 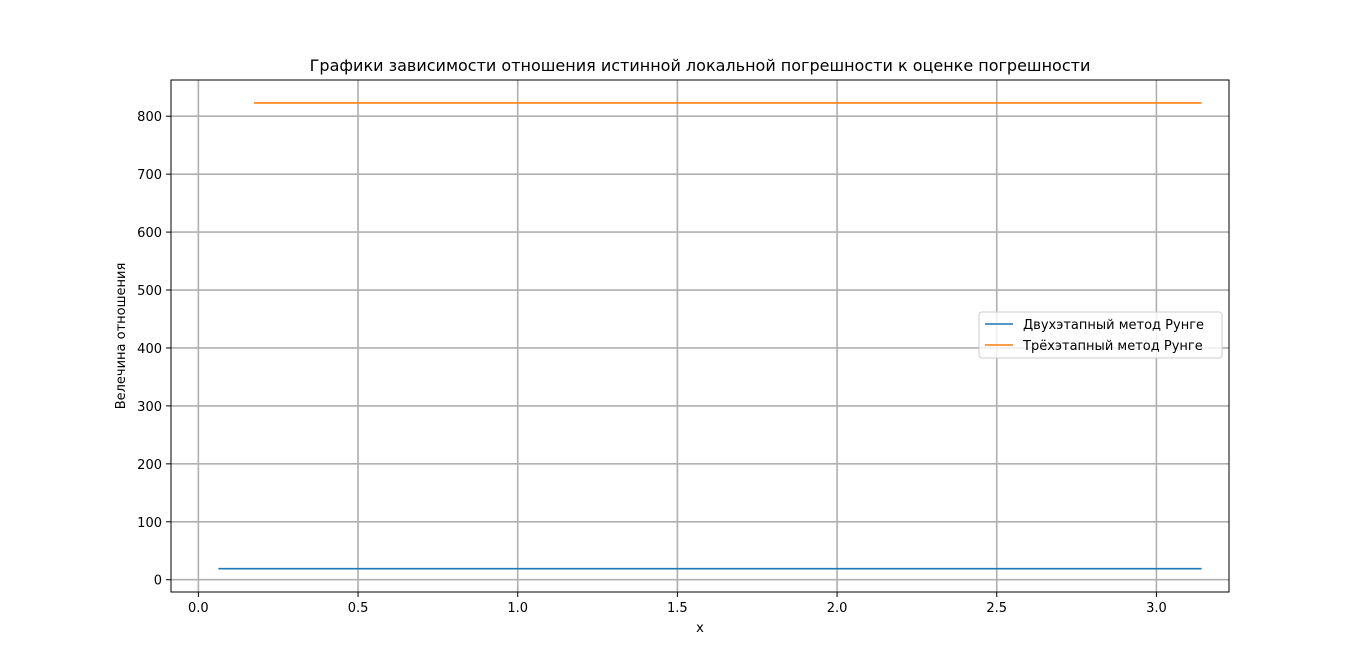 I want to click on x-tick-label: 2.5, so click(x=996, y=608).